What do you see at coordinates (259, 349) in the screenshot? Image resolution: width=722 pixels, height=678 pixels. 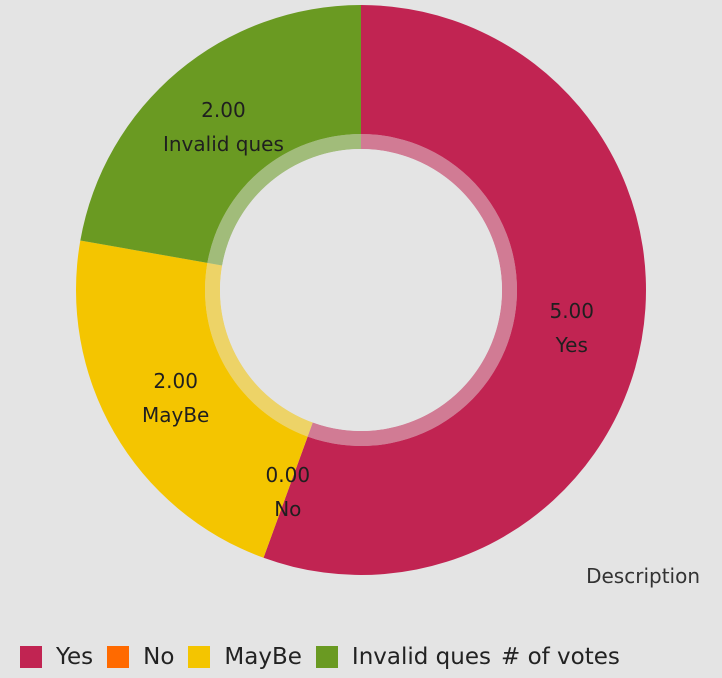 I see `inner-ring-maybe` at bounding box center [259, 349].